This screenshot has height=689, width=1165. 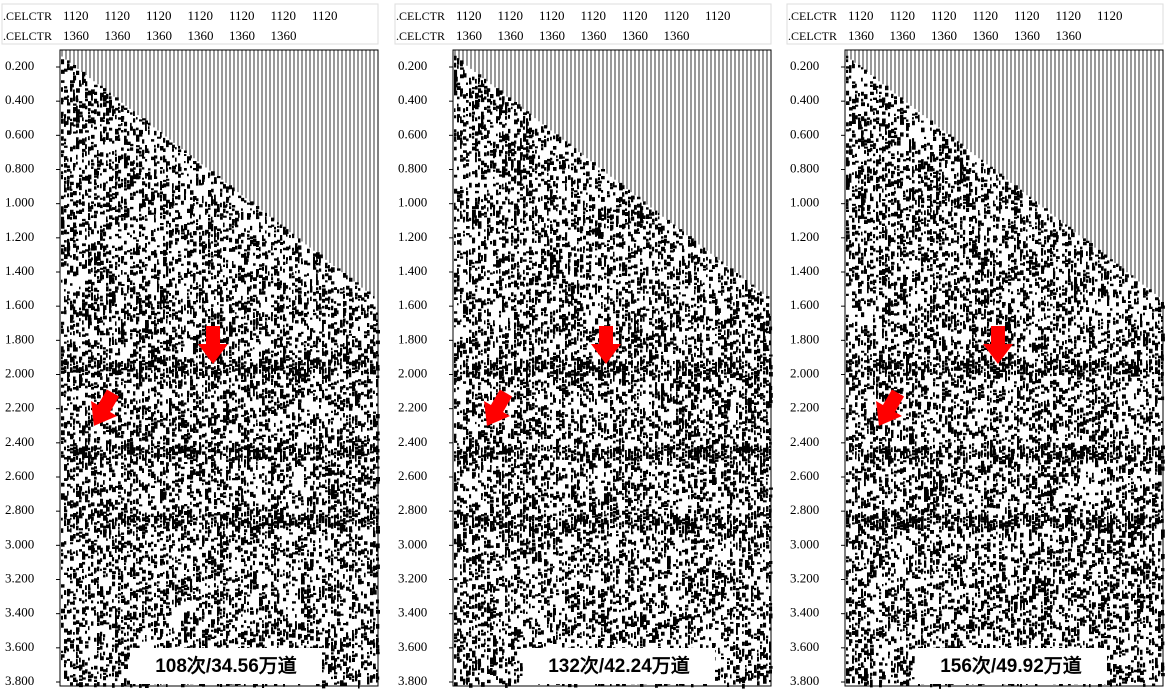 What do you see at coordinates (804, 270) in the screenshot?
I see `time-tick-label: 1.400` at bounding box center [804, 270].